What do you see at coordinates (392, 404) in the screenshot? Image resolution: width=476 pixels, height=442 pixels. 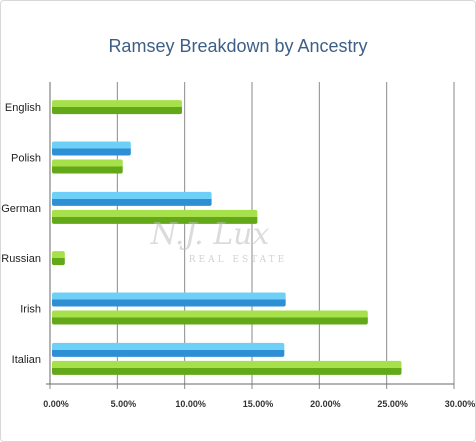 I see `x-tick-label: 25.00%` at bounding box center [392, 404].